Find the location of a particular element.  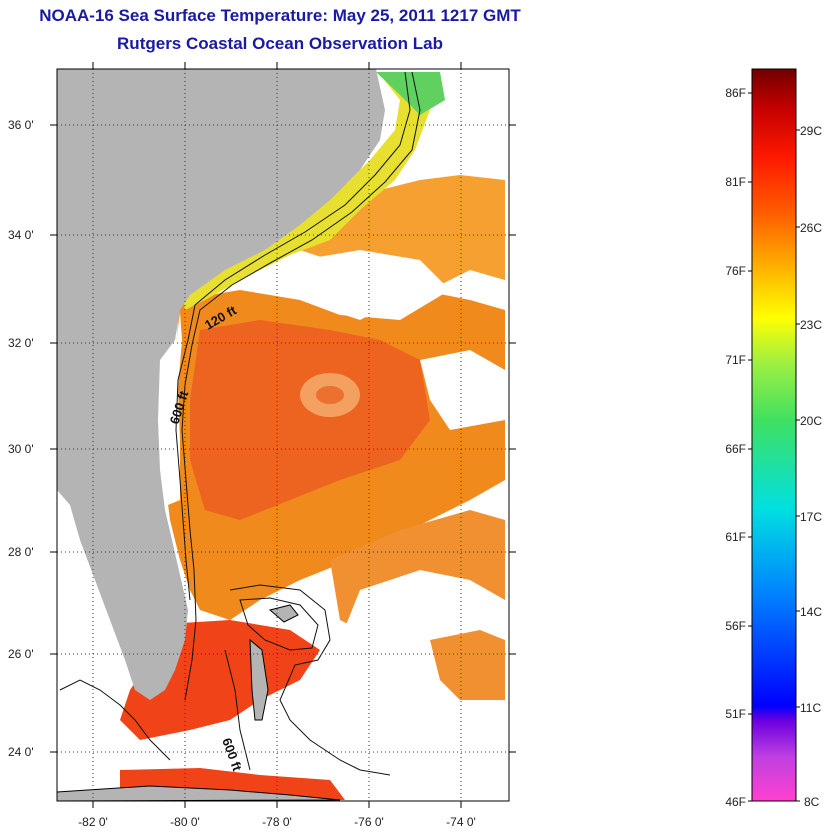

colorbar-f-label: 66F is located at coordinates (735, 449).